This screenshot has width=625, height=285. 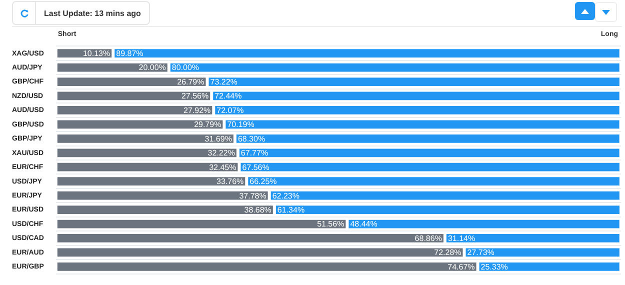 What do you see at coordinates (256, 167) in the screenshot?
I see `data-label: 67.56%` at bounding box center [256, 167].